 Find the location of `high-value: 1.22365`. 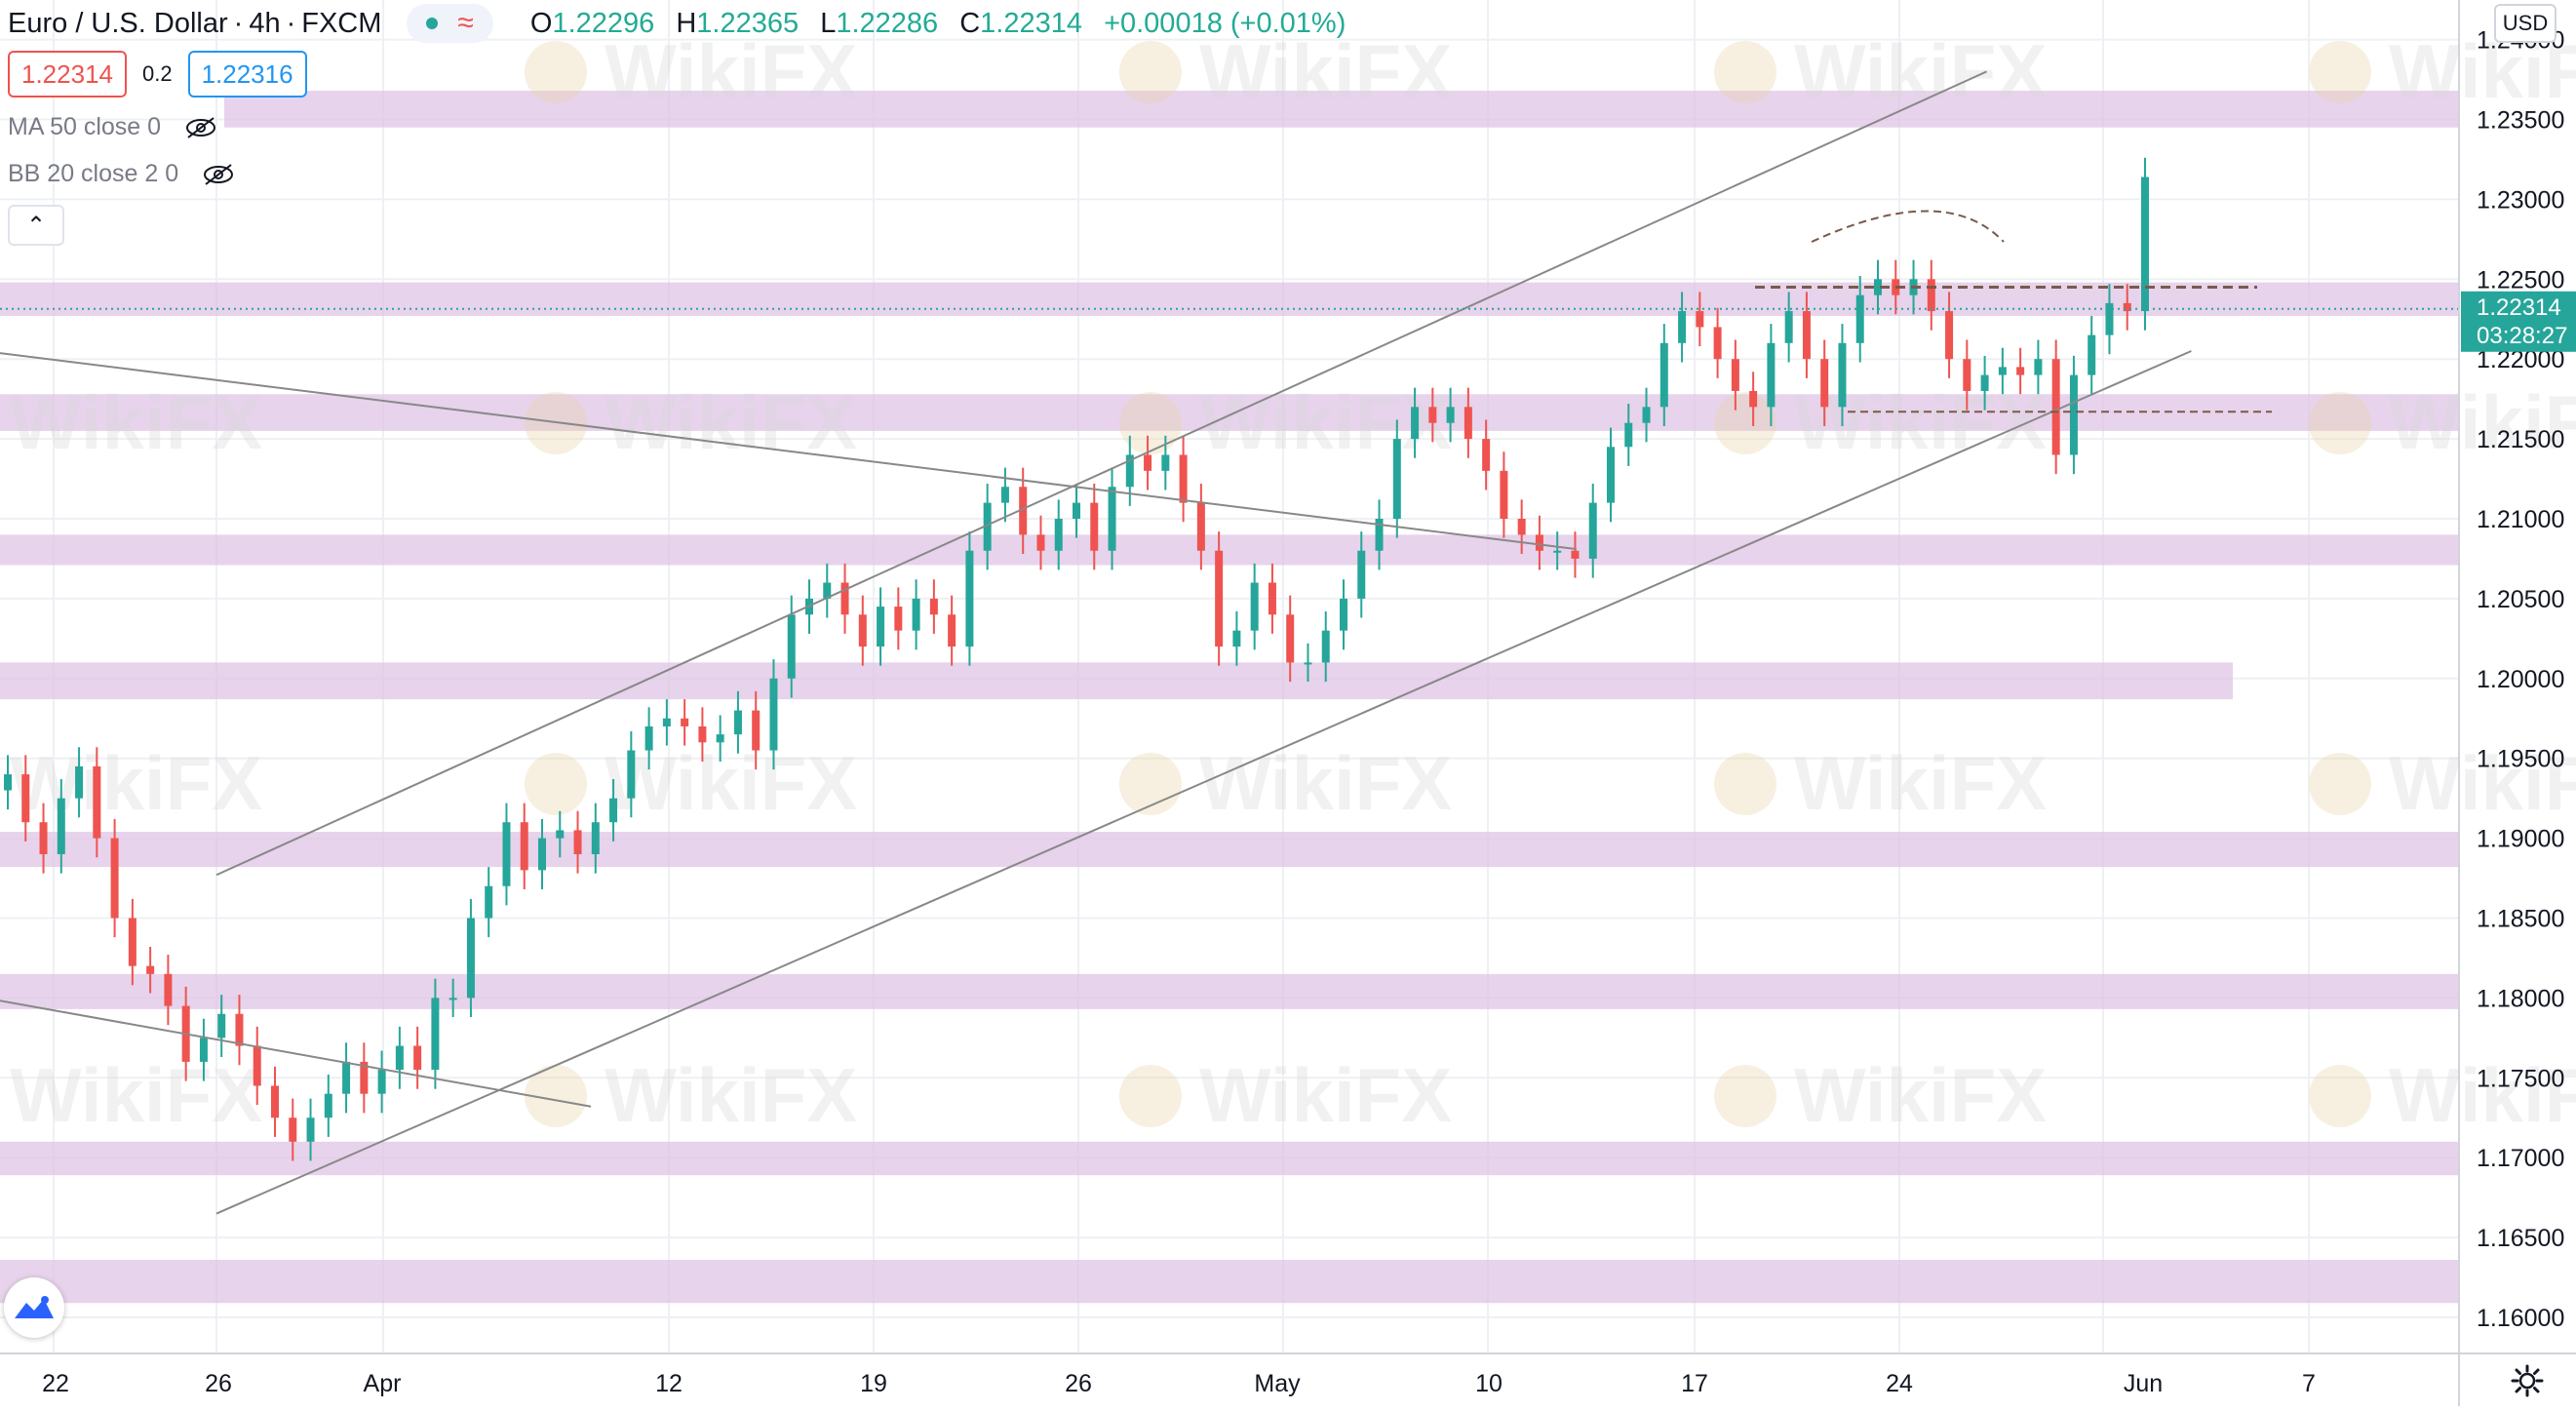

high-value: 1.22365 is located at coordinates (748, 23).